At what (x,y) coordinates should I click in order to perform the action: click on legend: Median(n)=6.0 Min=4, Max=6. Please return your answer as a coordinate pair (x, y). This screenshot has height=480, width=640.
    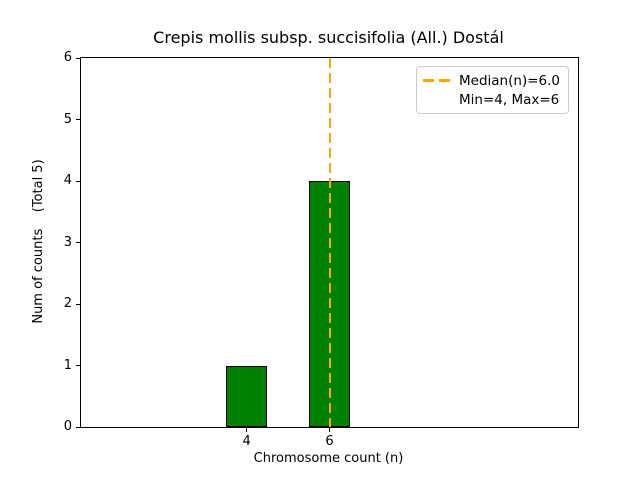
    Looking at the image, I should click on (492, 90).